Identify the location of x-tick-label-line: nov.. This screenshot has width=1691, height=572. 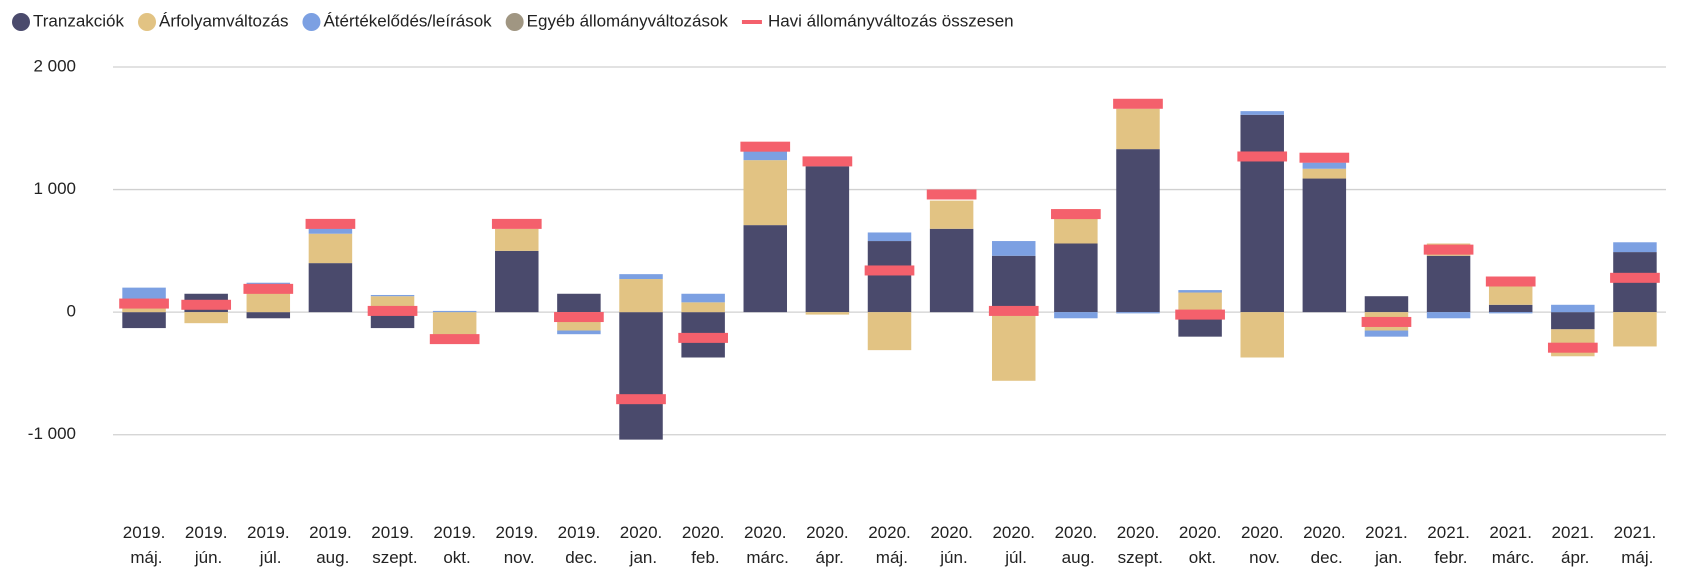
(1262, 557).